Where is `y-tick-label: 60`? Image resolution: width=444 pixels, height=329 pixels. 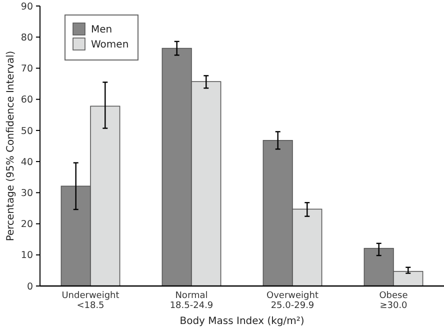
y-tick-label: 60 is located at coordinates (26, 100).